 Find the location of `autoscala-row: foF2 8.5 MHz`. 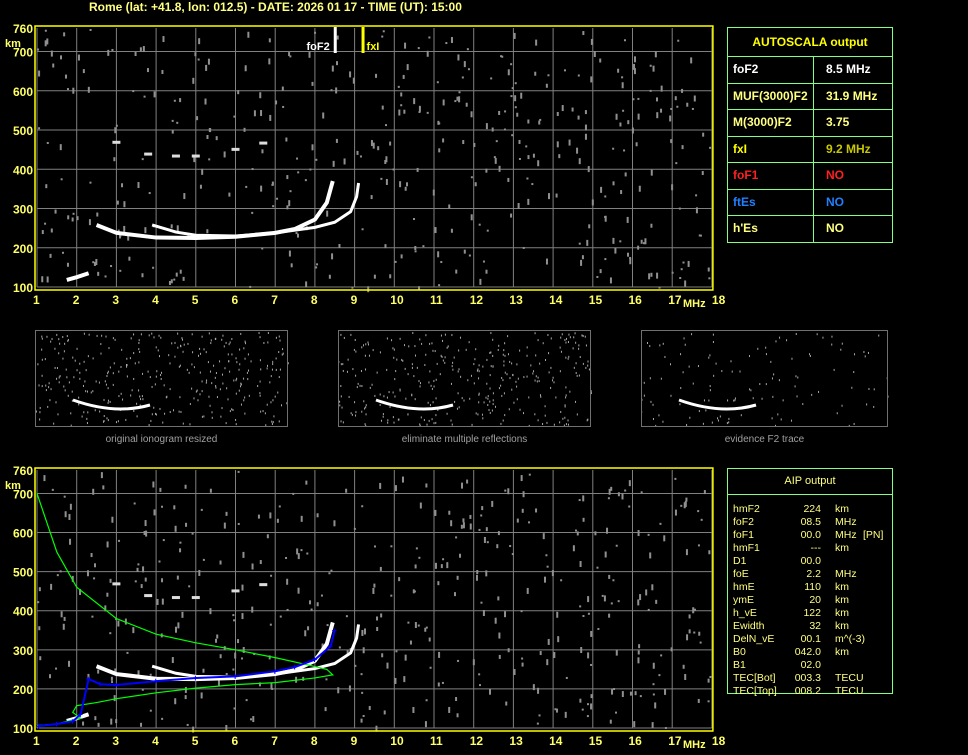

autoscala-row: foF2 8.5 MHz is located at coordinates (810, 70).